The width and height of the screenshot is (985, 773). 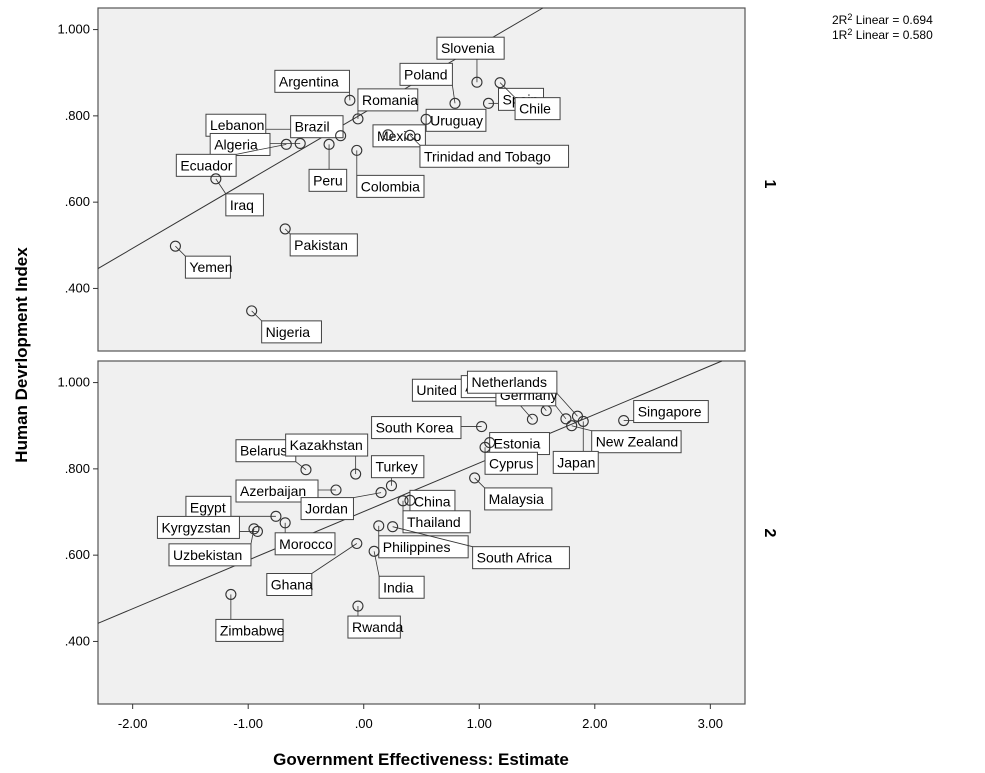 What do you see at coordinates (364, 723) in the screenshot?
I see `x-tick-label: .00` at bounding box center [364, 723].